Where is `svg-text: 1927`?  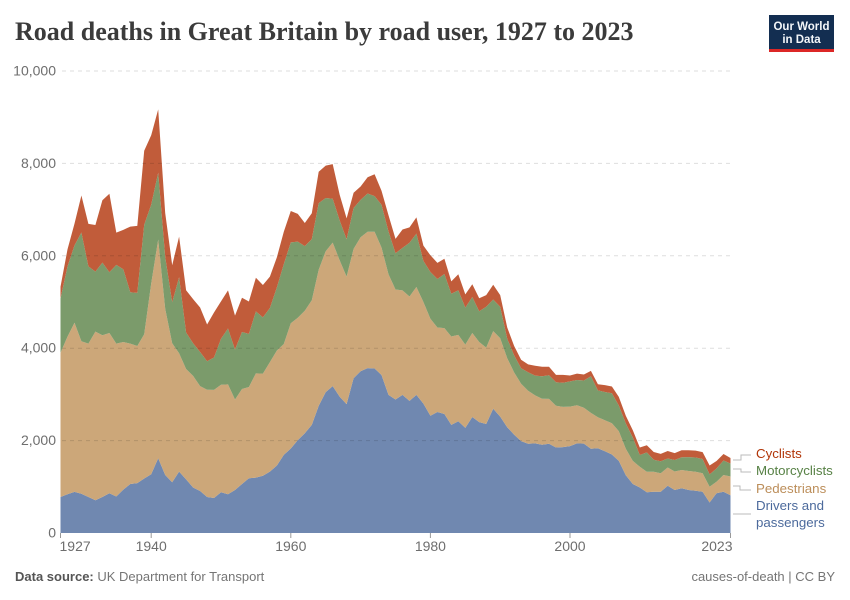 svg-text: 1927 is located at coordinates (75, 546).